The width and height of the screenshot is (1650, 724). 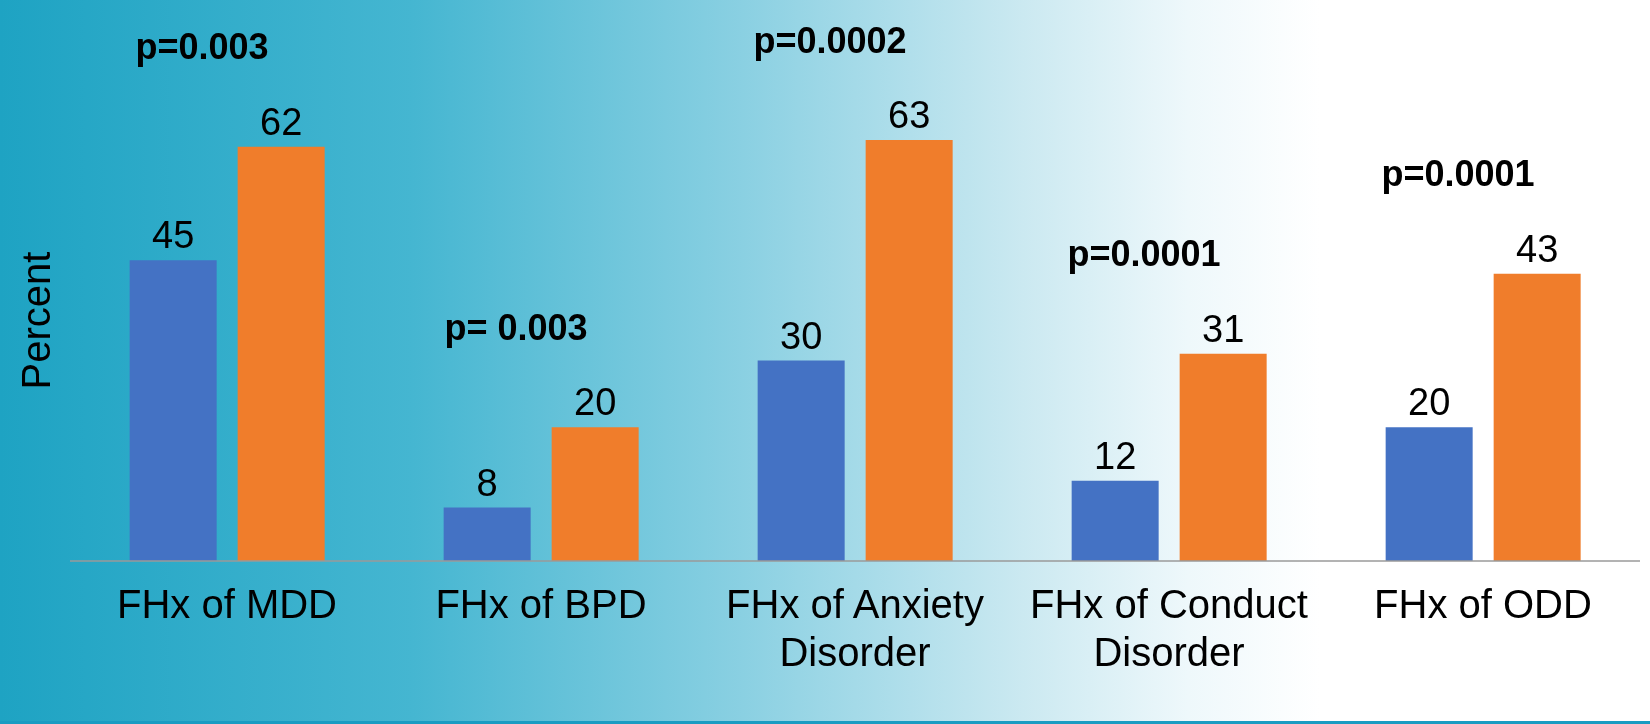 I want to click on x-tick-label: FHx of MDD, so click(x=227, y=603).